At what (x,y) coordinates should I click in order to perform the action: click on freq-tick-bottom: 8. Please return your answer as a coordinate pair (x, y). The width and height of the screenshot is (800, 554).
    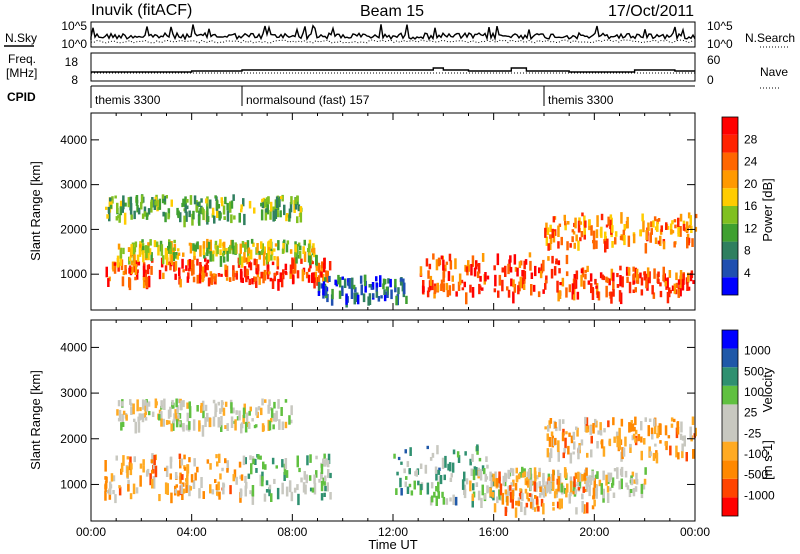
    Looking at the image, I should click on (74, 80).